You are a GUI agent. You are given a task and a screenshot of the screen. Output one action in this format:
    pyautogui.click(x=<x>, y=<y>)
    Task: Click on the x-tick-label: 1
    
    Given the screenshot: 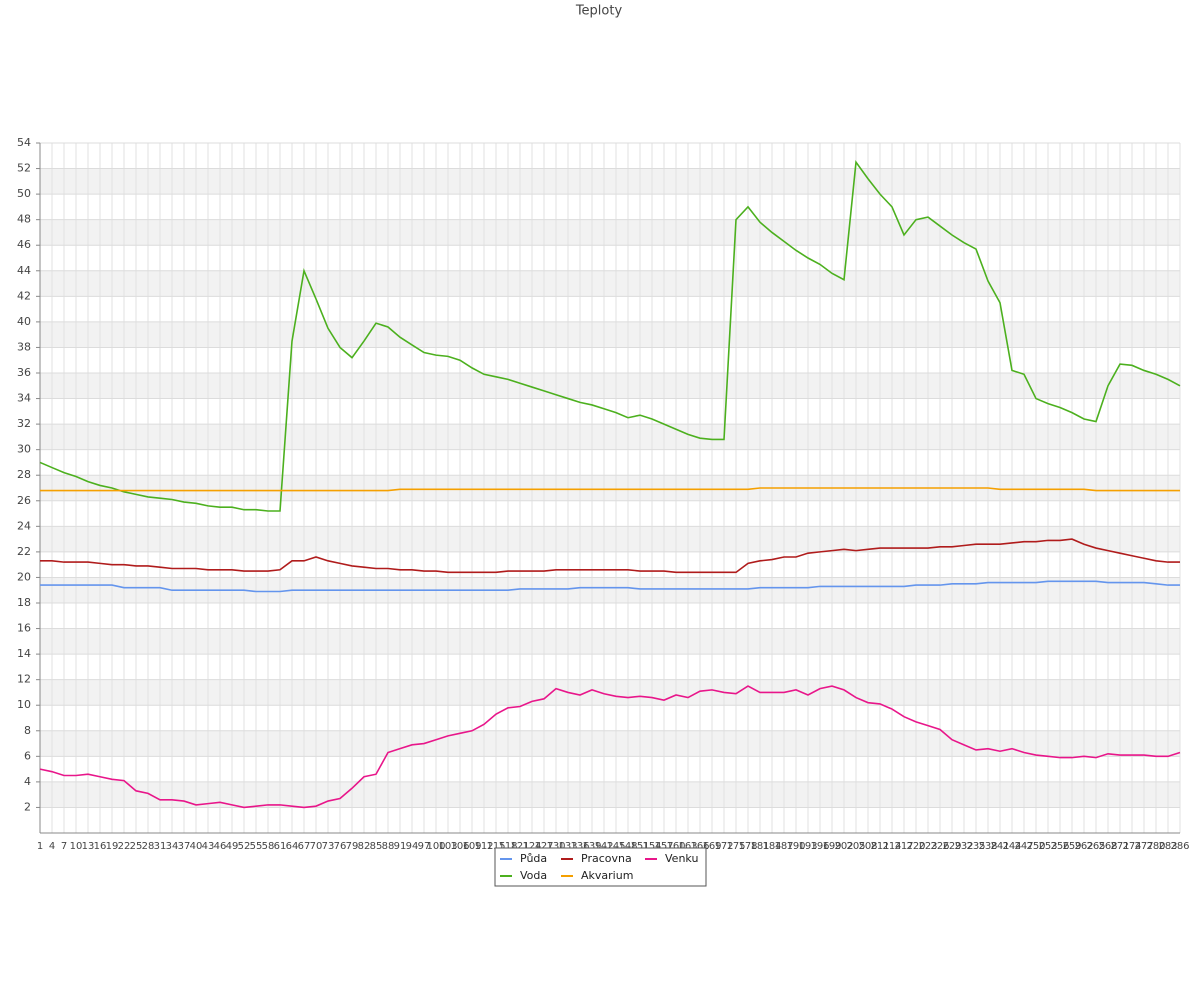 What is the action you would take?
    pyautogui.click(x=40, y=846)
    